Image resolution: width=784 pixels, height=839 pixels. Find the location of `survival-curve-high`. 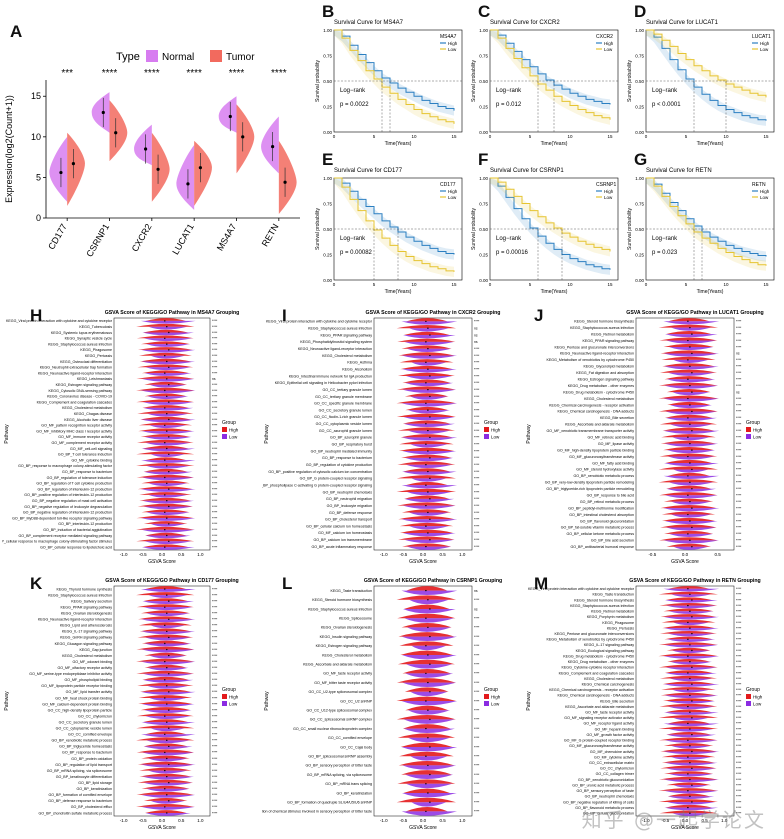

survival-curve-high is located at coordinates (394, 216).